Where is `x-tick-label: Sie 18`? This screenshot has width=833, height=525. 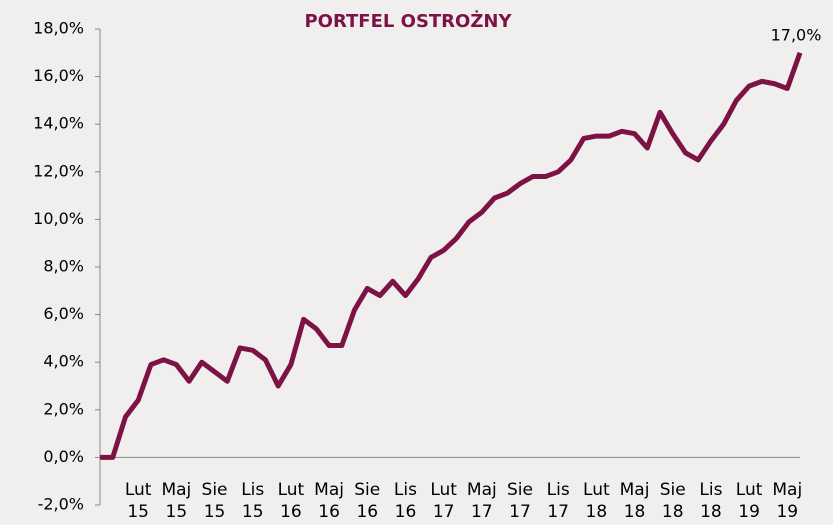 x-tick-label: Sie 18 is located at coordinates (673, 501).